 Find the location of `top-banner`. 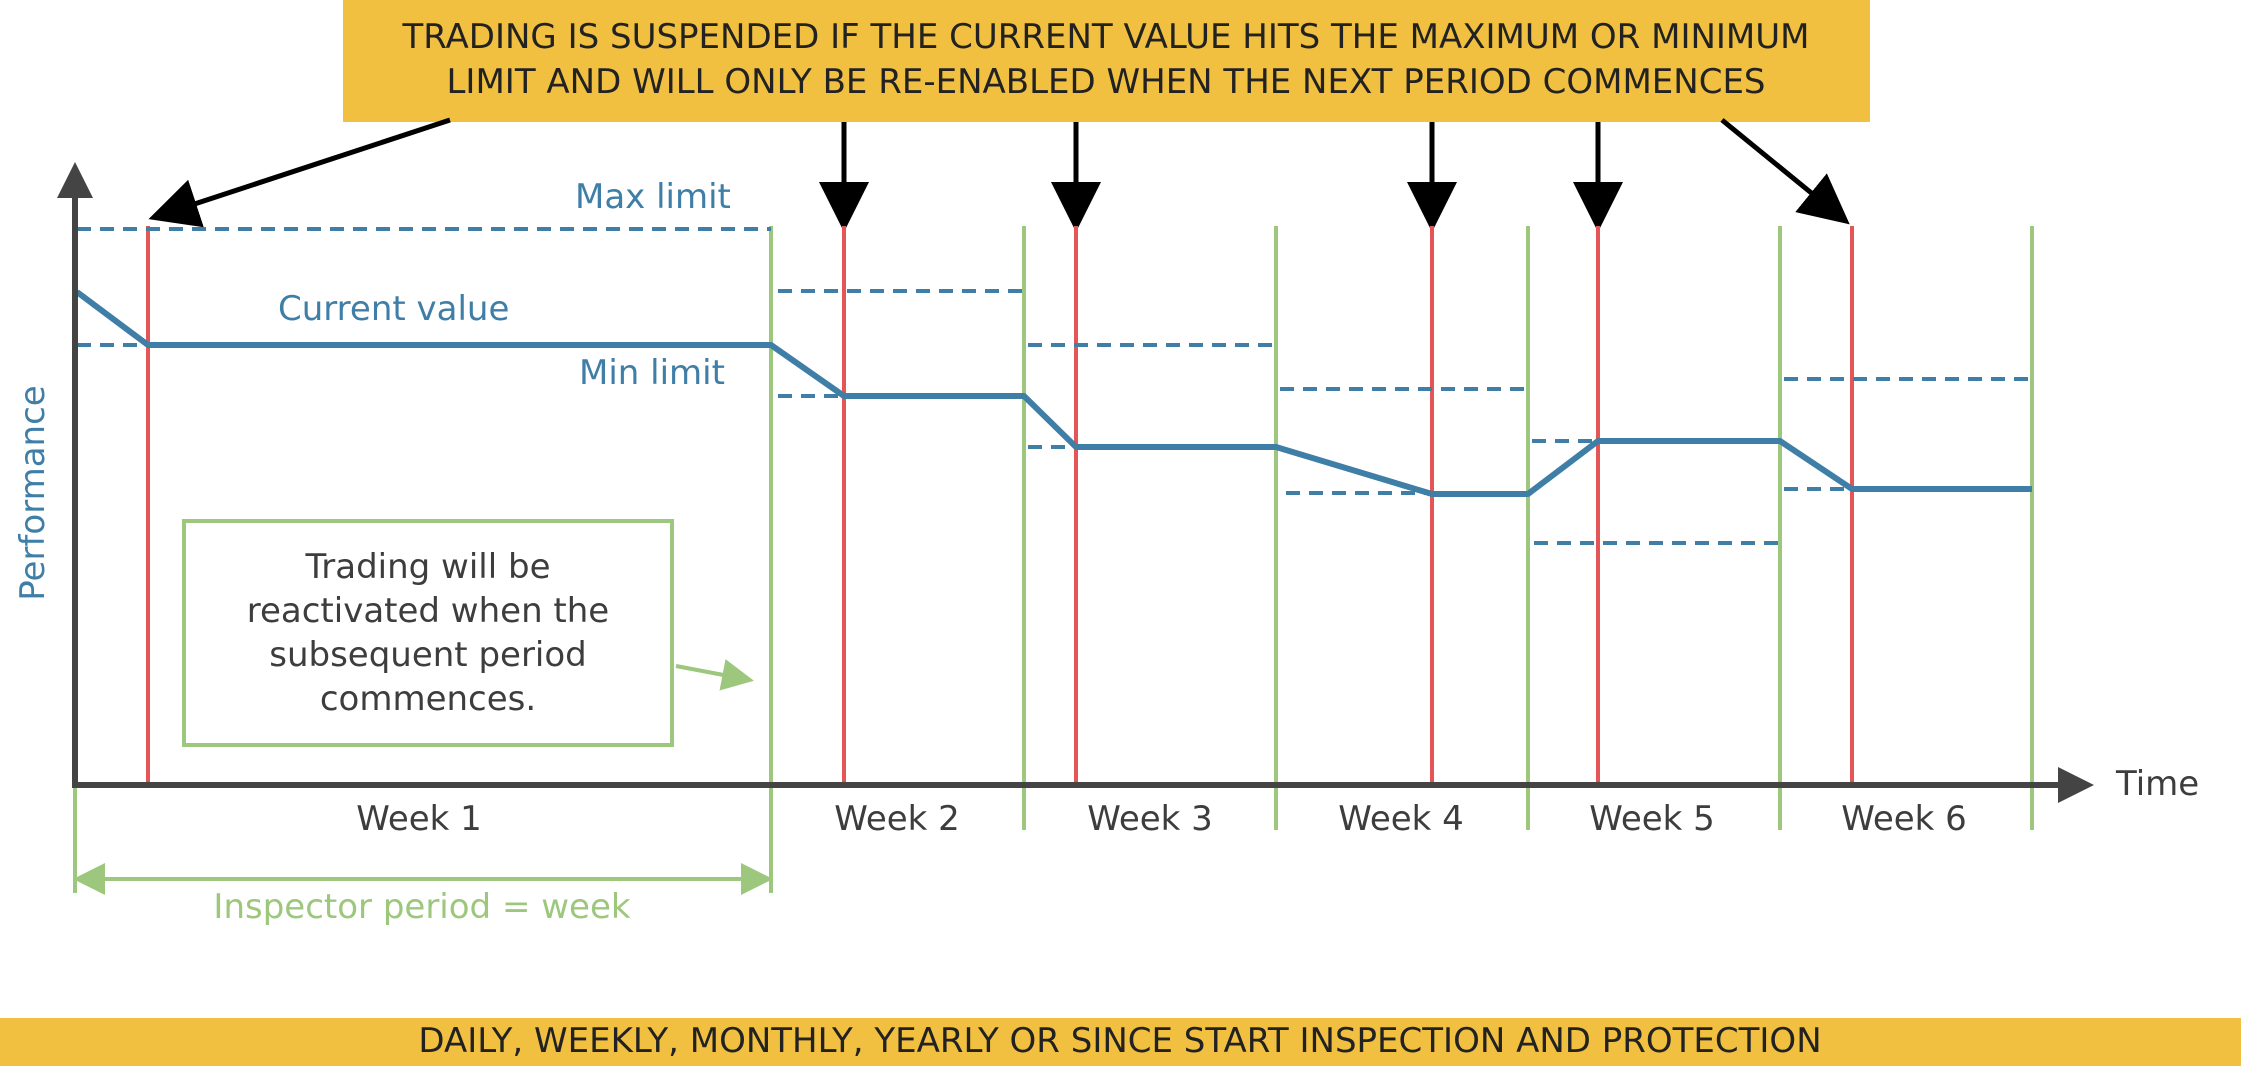

top-banner is located at coordinates (1106, 61).